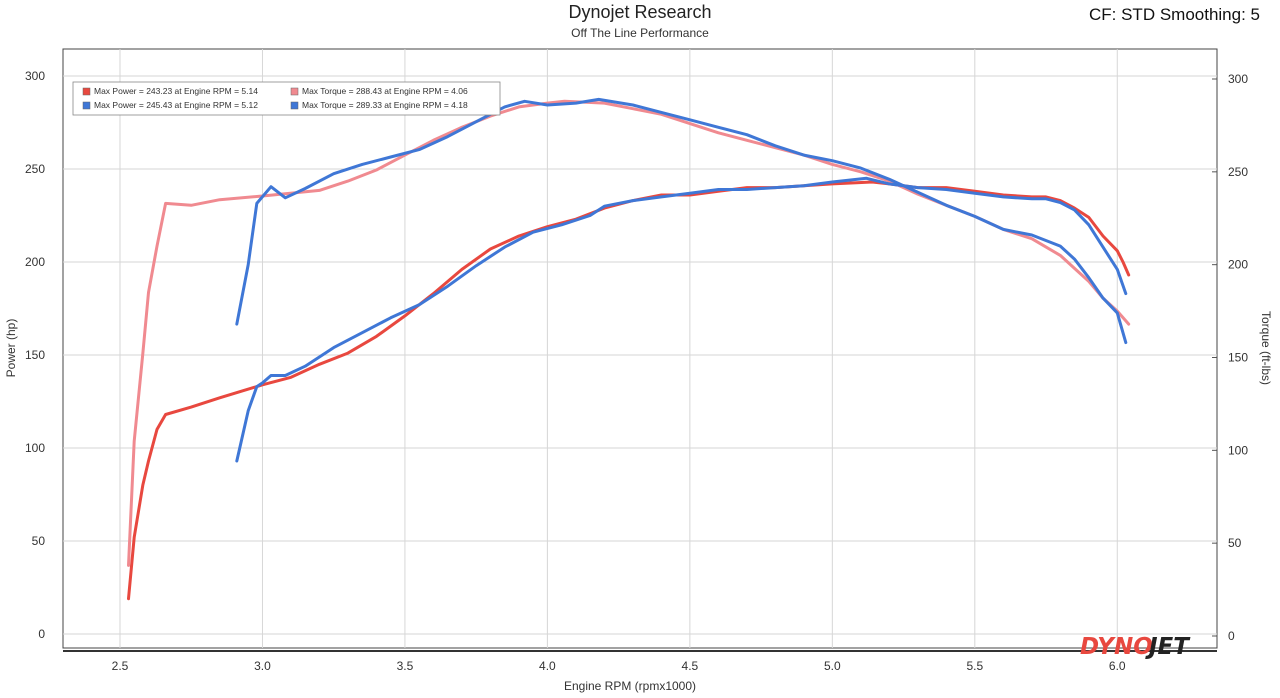 This screenshot has width=1280, height=698. Describe the element at coordinates (1238, 172) in the screenshot. I see `y-right-tick-label: 250` at that location.